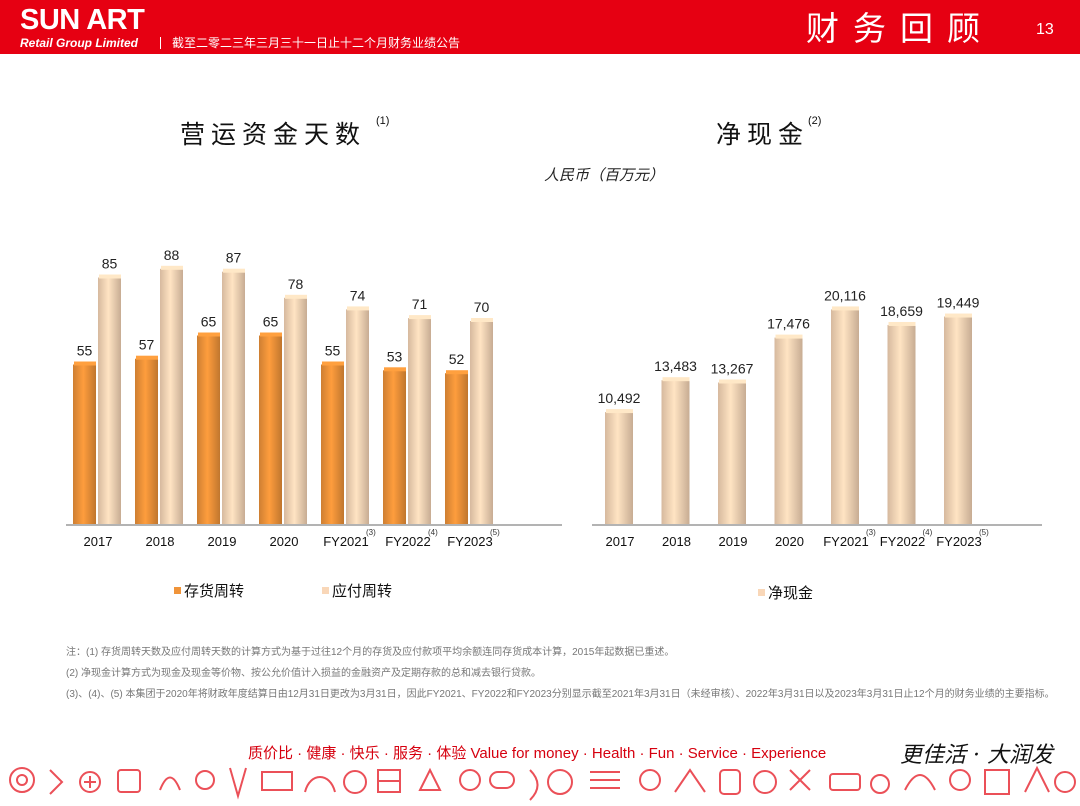  What do you see at coordinates (791, 593) in the screenshot?
I see `legend-label-net-cash: 净现金` at bounding box center [791, 593].